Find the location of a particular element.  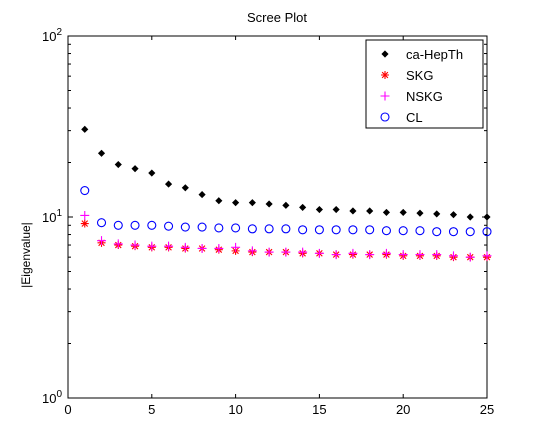

y-tick-label: 10⁰ is located at coordinates (52, 397).